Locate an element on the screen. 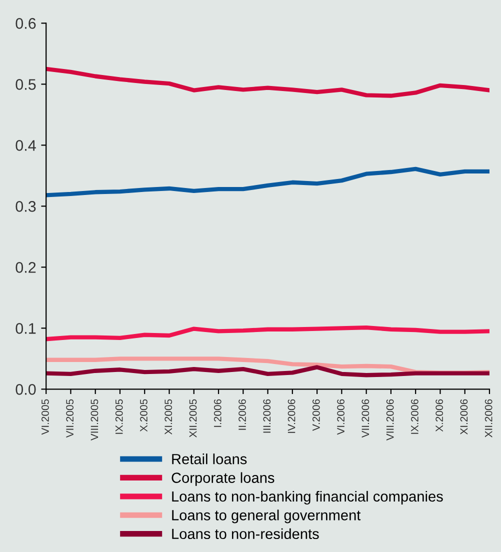 The height and width of the screenshot is (552, 501). x-tick-label: XII.2005 is located at coordinates (193, 418).